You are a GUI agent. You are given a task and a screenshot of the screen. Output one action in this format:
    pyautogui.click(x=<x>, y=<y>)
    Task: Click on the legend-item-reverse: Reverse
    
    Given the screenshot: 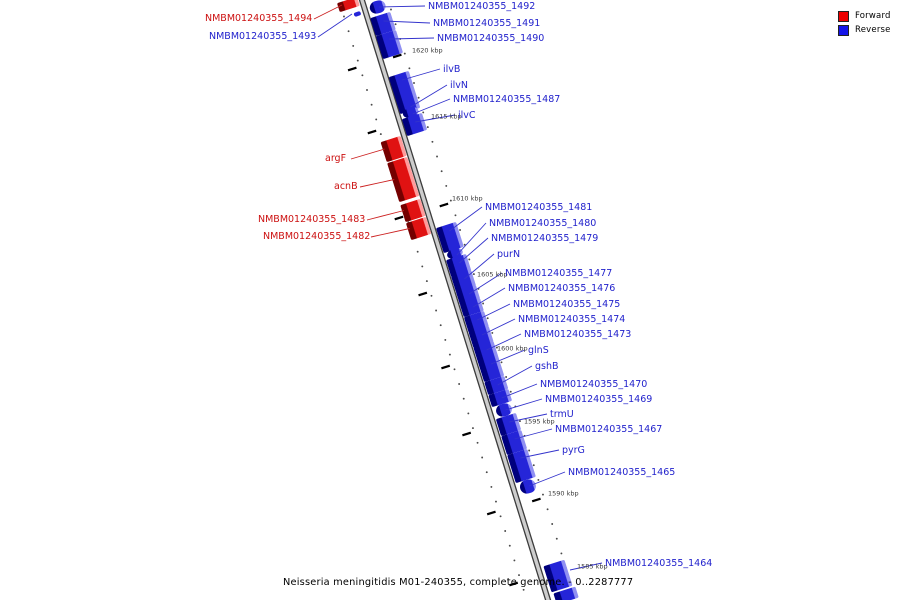 What is the action you would take?
    pyautogui.click(x=864, y=30)
    